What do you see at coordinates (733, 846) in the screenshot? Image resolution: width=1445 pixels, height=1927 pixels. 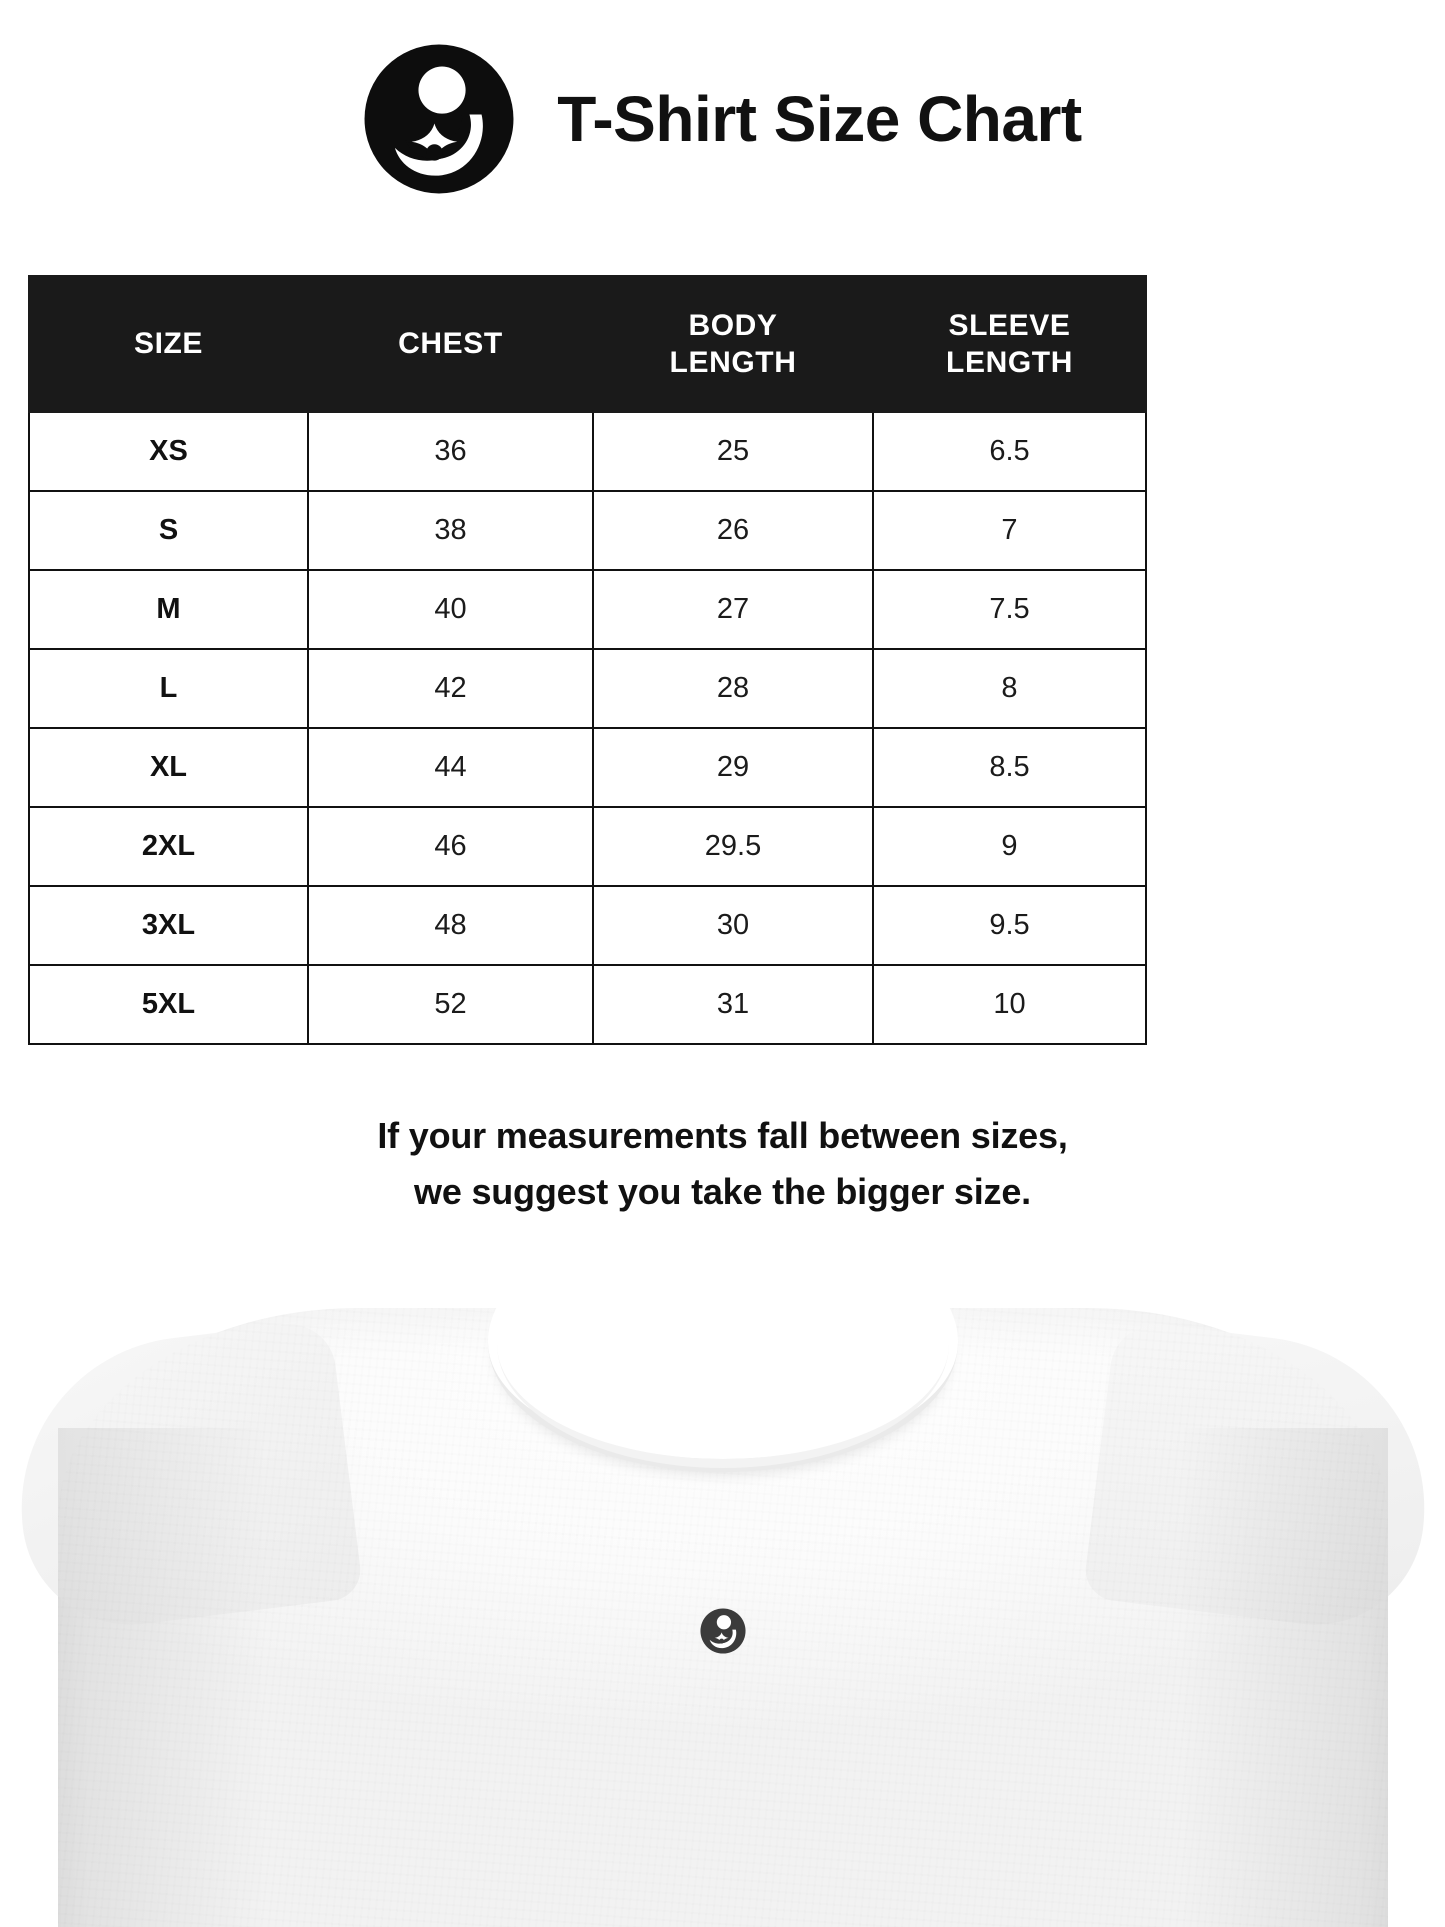 I see `cell-body: 29.5` at bounding box center [733, 846].